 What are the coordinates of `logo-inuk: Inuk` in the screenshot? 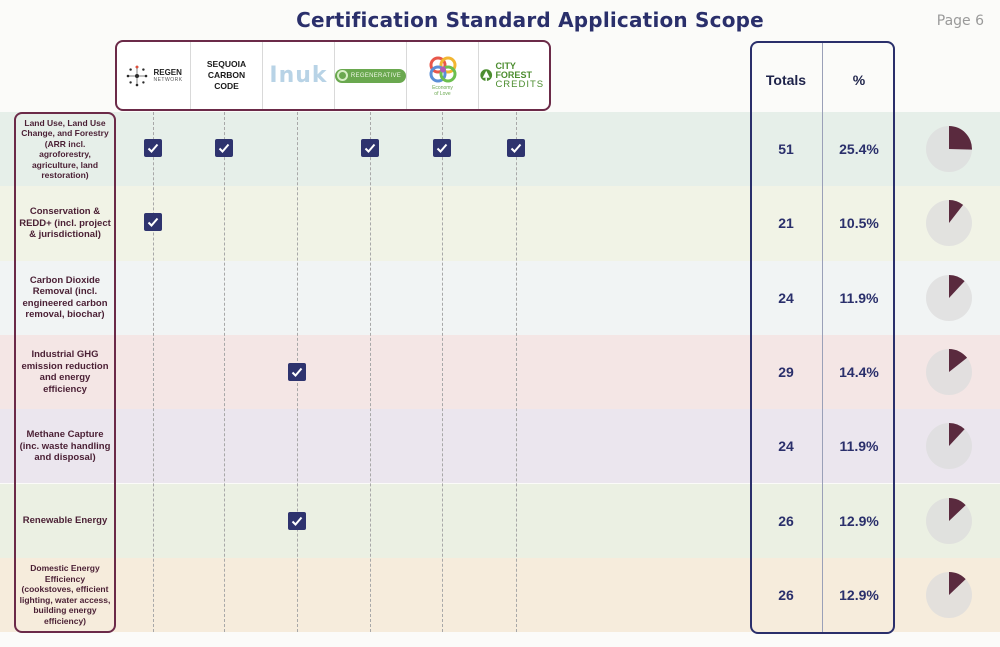 It's located at (299, 75).